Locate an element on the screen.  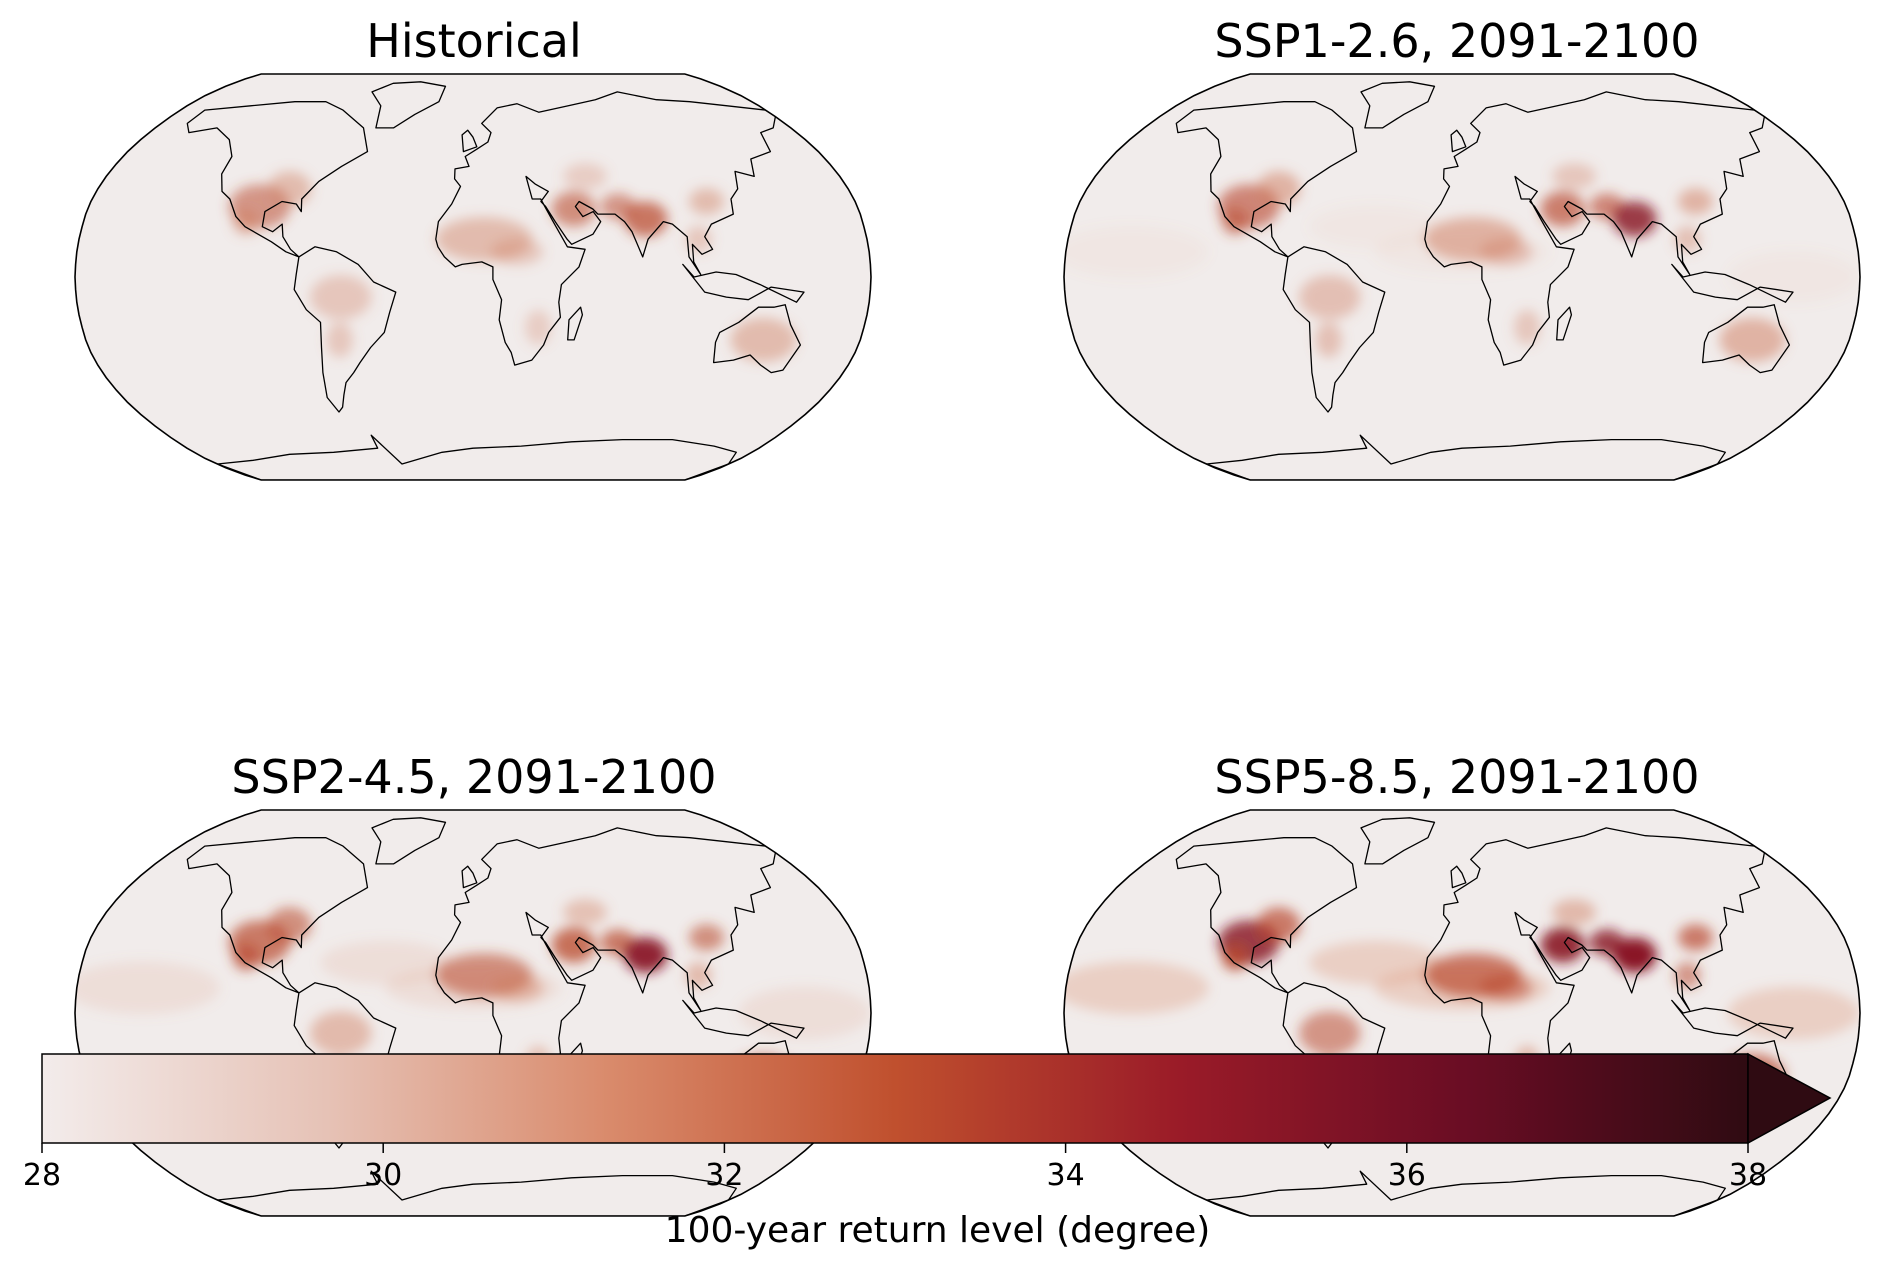
panel-title-ssp126: SSP1-2.6, 2091-2100 is located at coordinates (1457, 41).